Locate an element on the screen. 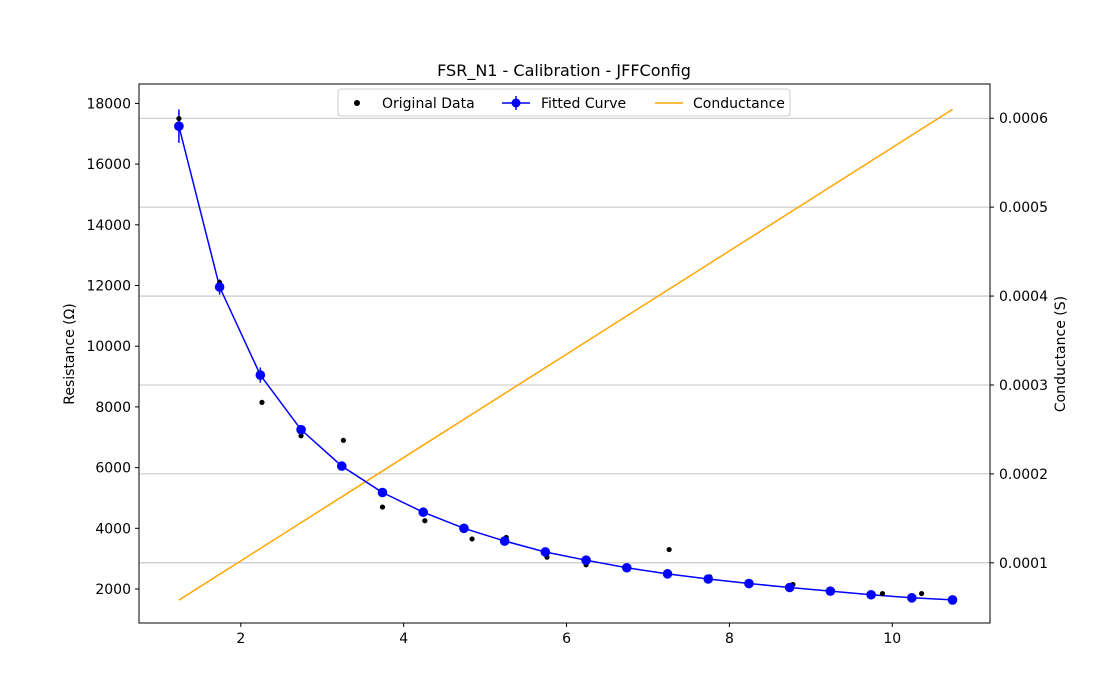 The height and width of the screenshot is (700, 1100). legend-box is located at coordinates (564, 102).